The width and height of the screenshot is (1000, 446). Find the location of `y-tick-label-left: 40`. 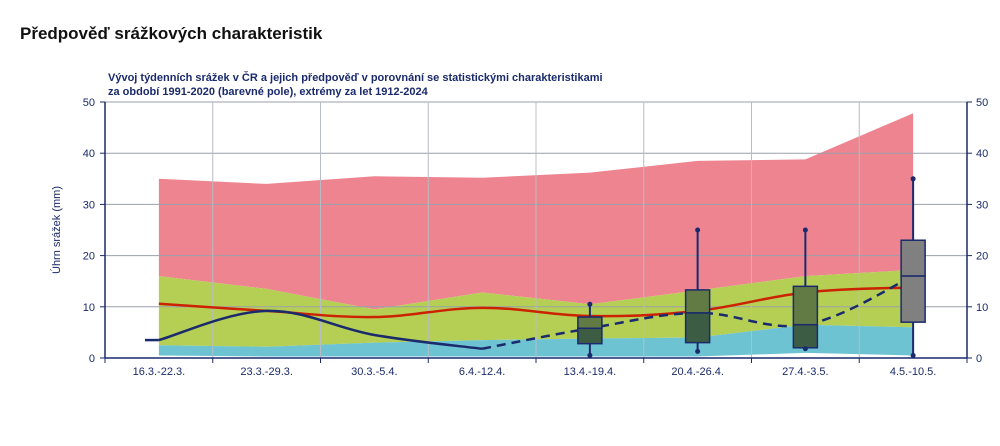

y-tick-label-left: 40 is located at coordinates (89, 154).